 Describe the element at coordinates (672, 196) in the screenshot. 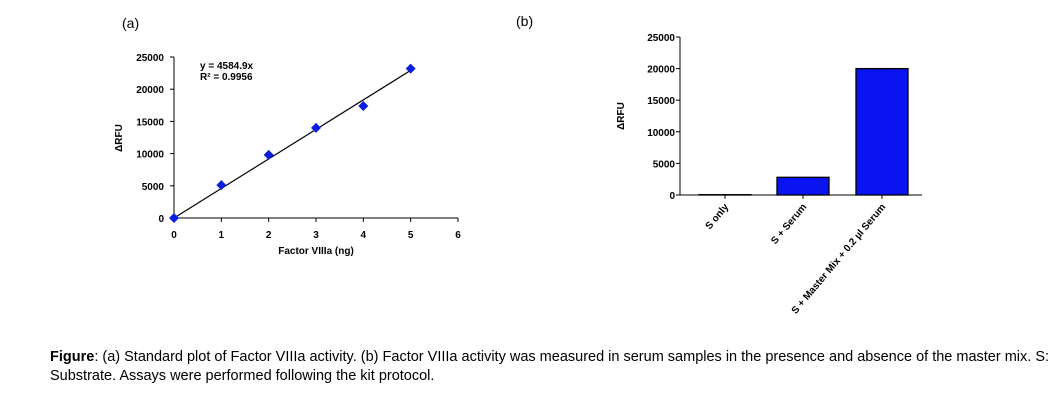

I see `y-tick-label-b: 0` at that location.